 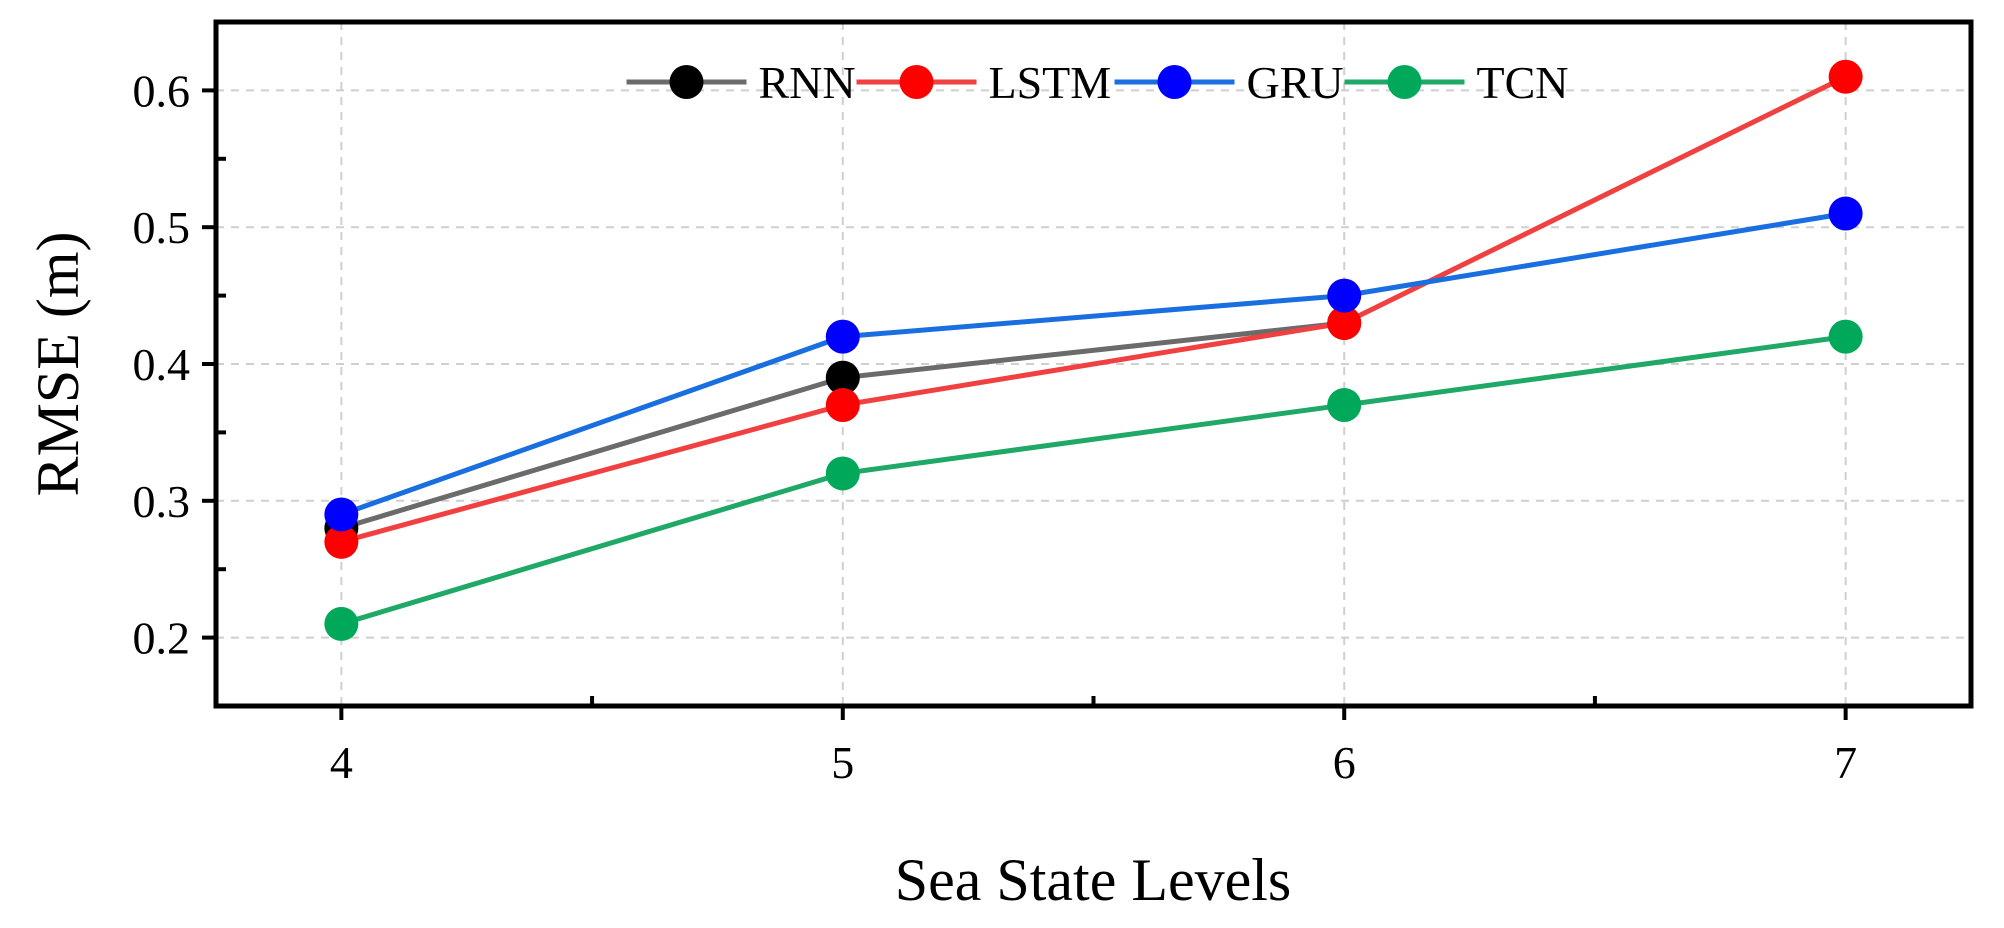 What do you see at coordinates (1344, 762) in the screenshot?
I see `x-tick-label: 6` at bounding box center [1344, 762].